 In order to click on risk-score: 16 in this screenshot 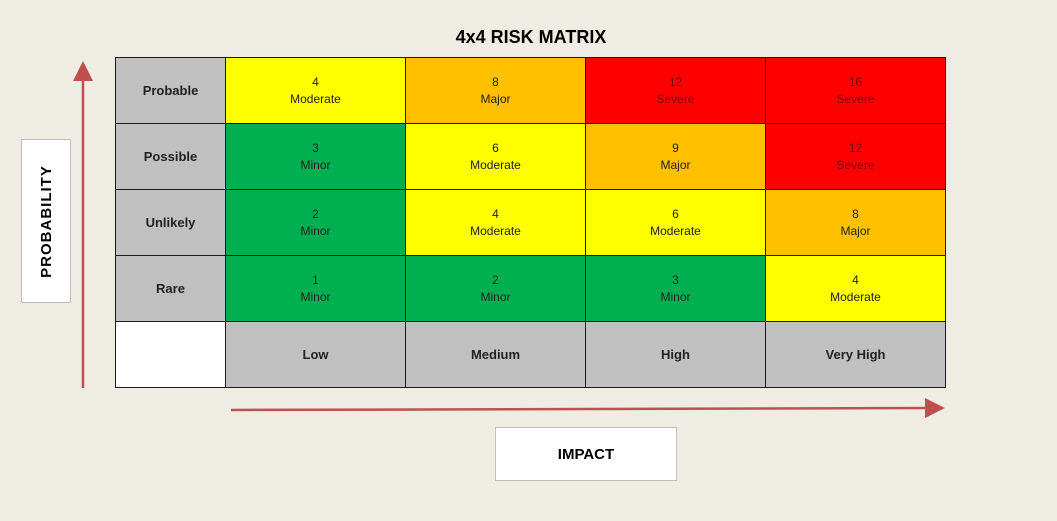, I will do `click(855, 81)`.